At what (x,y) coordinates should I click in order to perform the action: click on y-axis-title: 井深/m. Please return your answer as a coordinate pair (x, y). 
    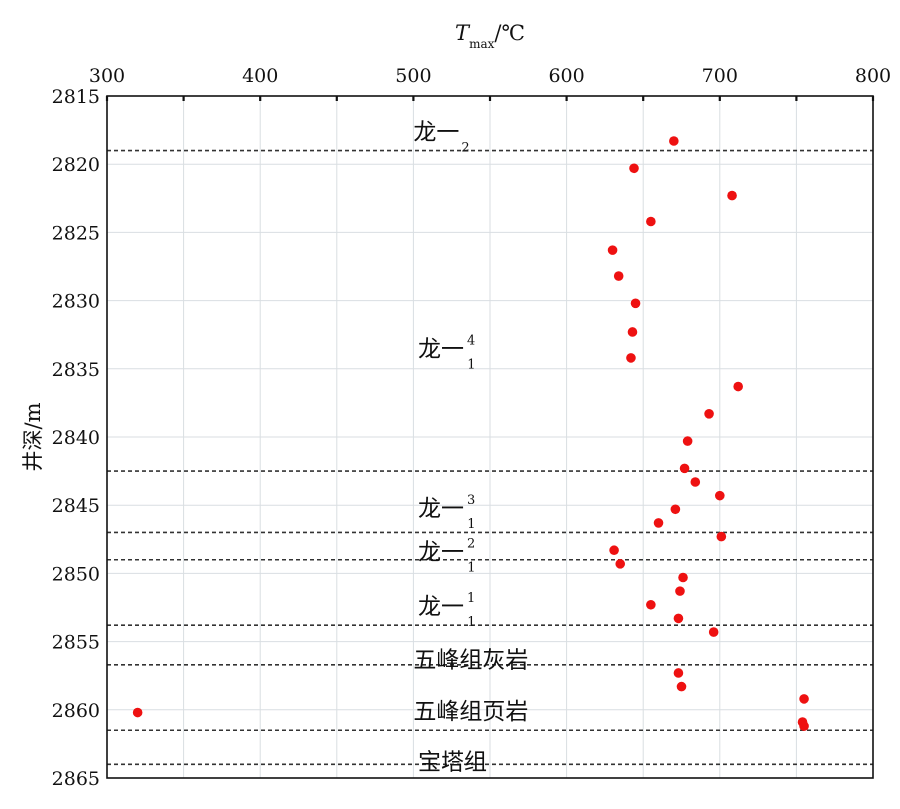
    Looking at the image, I should click on (33, 436).